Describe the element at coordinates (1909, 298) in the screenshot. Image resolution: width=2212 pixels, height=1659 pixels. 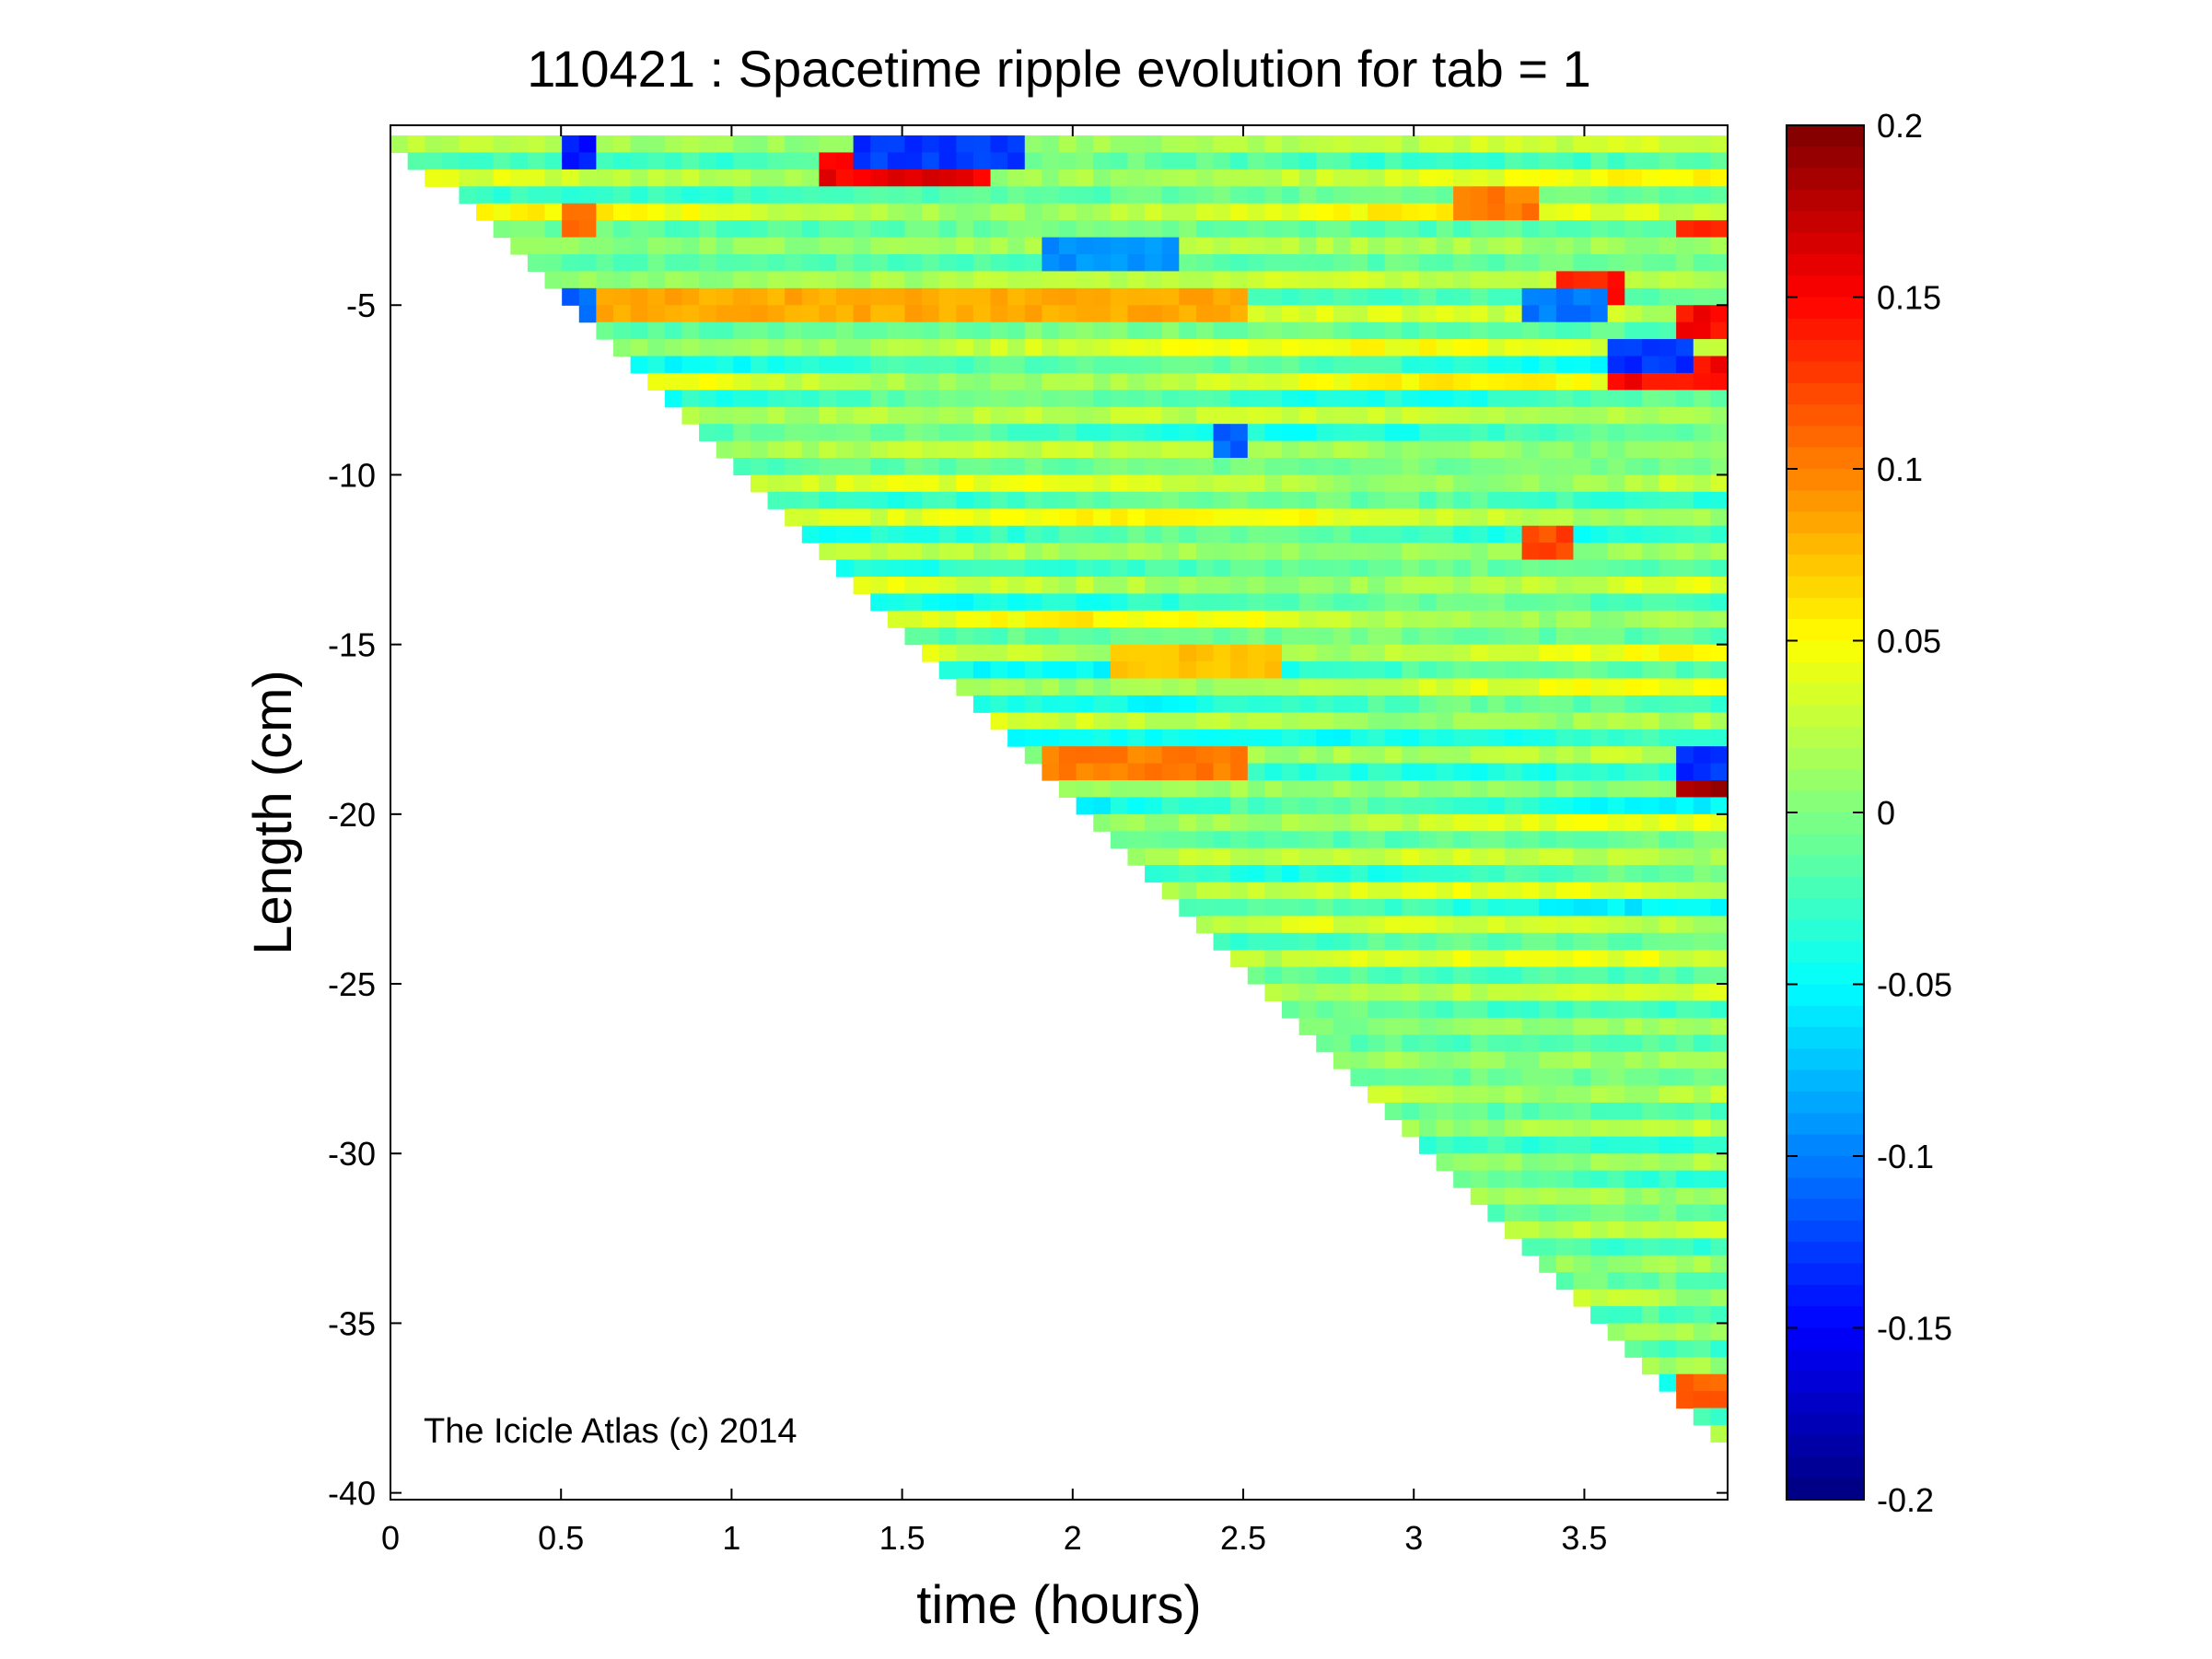
I see `colorbar-tick-label: 0.15` at that location.